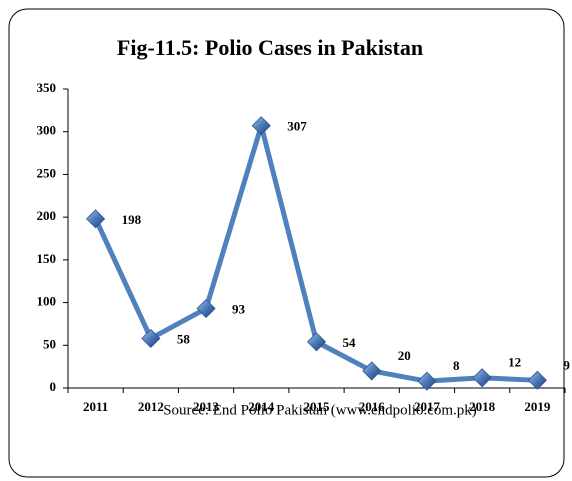 The image size is (572, 481). I want to click on x-tick-label: 2012, so click(151, 406).